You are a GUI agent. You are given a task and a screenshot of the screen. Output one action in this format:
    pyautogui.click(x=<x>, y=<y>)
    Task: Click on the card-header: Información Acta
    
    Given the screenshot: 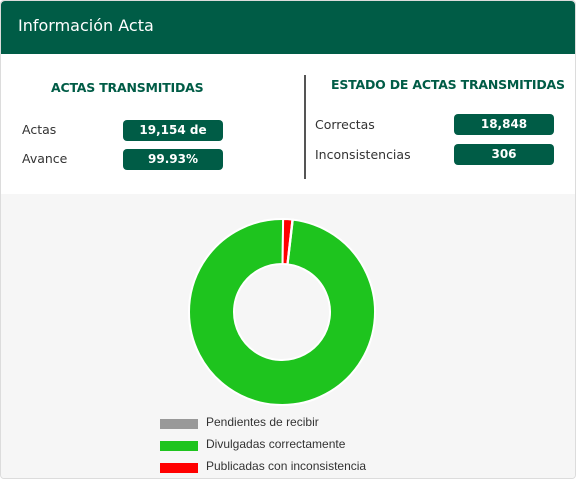 What is the action you would take?
    pyautogui.click(x=288, y=27)
    